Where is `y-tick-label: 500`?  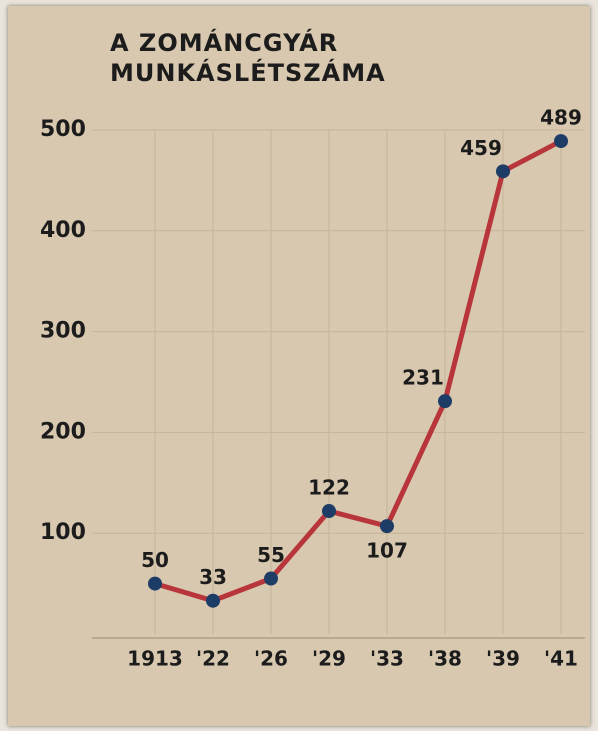 y-tick-label: 500 is located at coordinates (63, 129).